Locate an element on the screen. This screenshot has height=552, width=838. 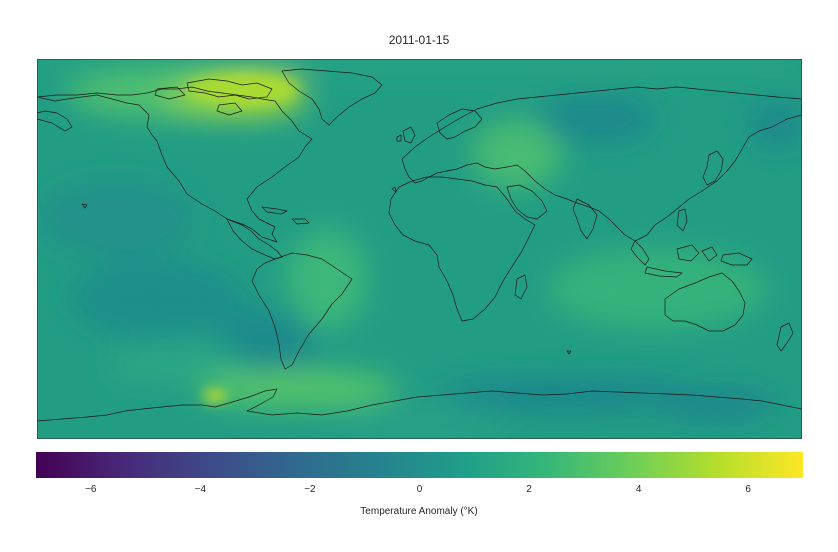
colorbar-ticks: −6 −4 −2 0 2 4 6 is located at coordinates (419, 491).